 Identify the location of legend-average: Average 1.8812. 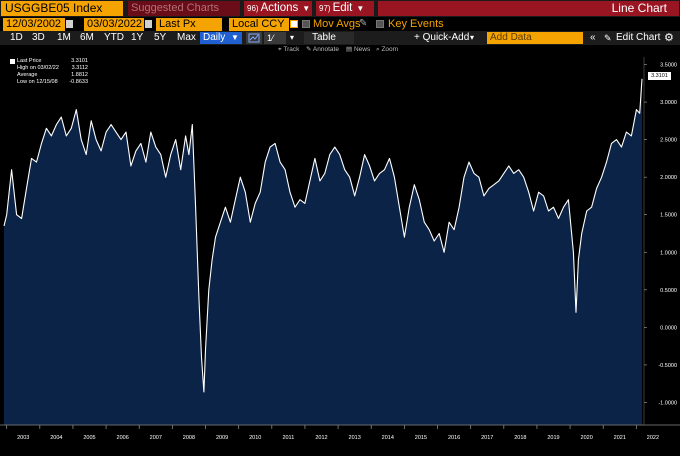
(49, 75).